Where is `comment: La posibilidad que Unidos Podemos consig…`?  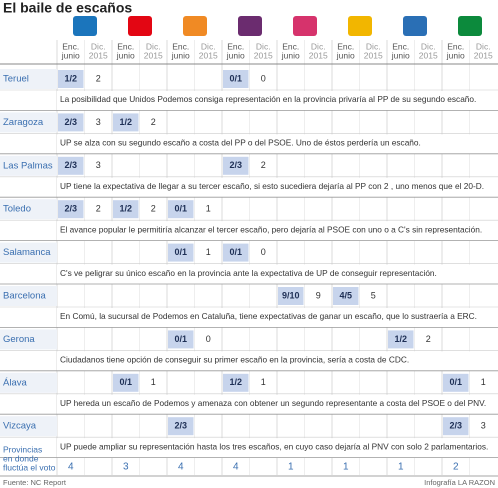 comment: La posibilidad que Unidos Podemos consig… is located at coordinates (268, 99).